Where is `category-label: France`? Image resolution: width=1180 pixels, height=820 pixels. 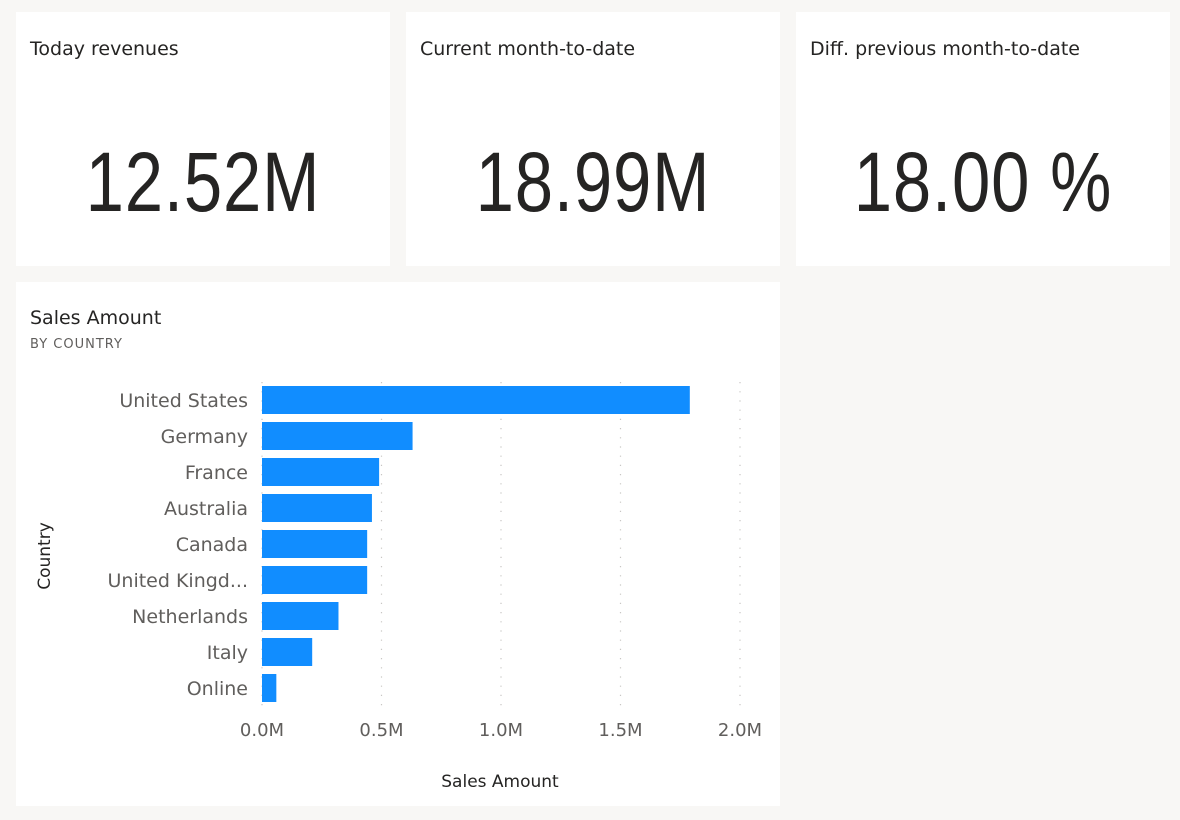 category-label: France is located at coordinates (216, 473).